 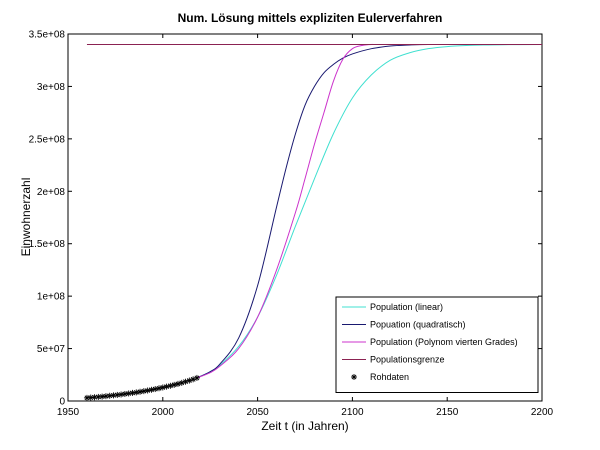 I want to click on raw-data-layer, so click(x=141, y=387).